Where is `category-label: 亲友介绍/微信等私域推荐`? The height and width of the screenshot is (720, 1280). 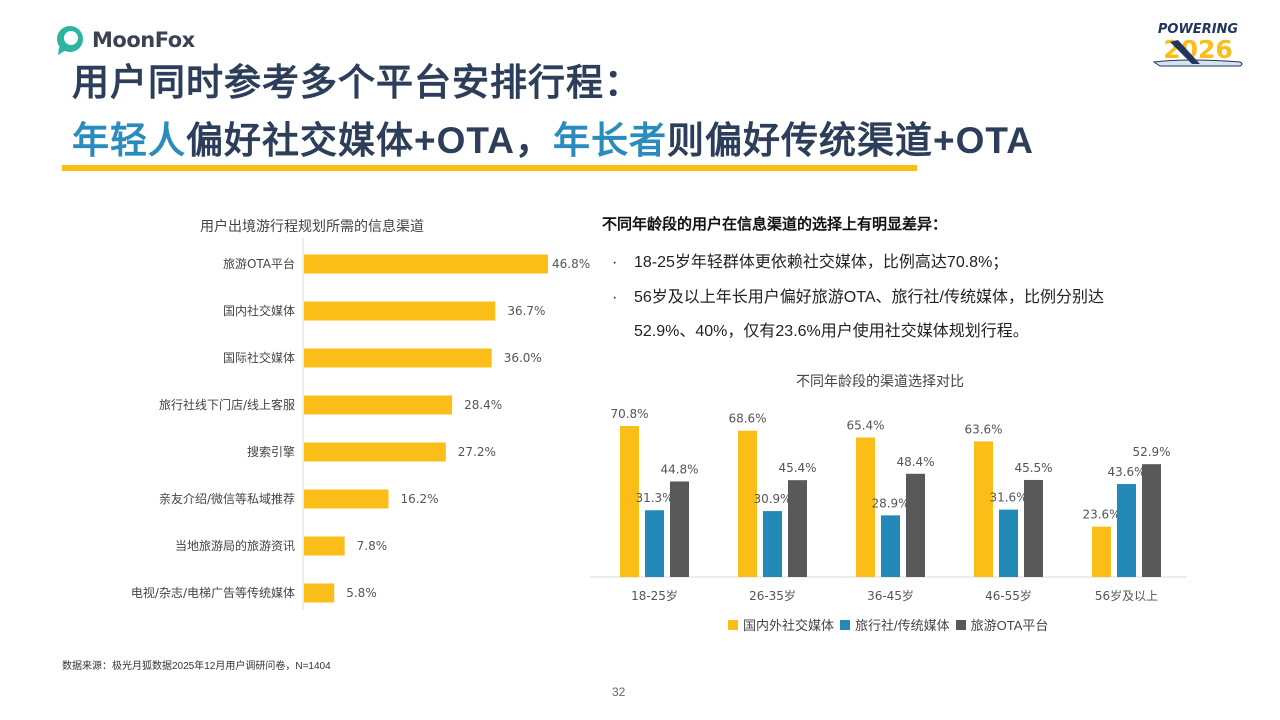
category-label: 亲友介绍/微信等私域推荐 is located at coordinates (227, 499).